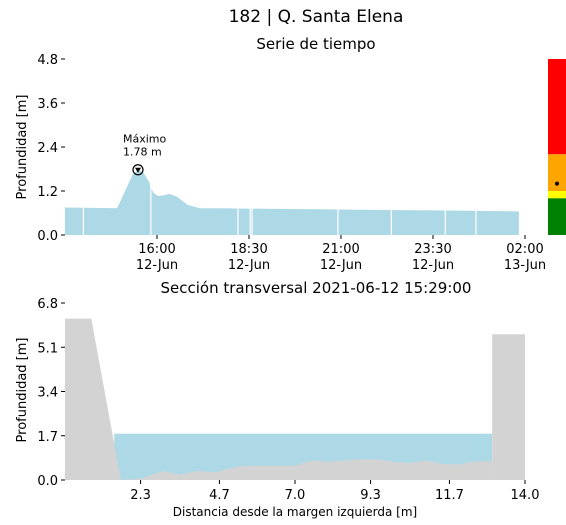 This screenshot has width=566, height=525. Describe the element at coordinates (142, 152) in the screenshot. I see `max-annotation-value: 1.78 m` at that location.